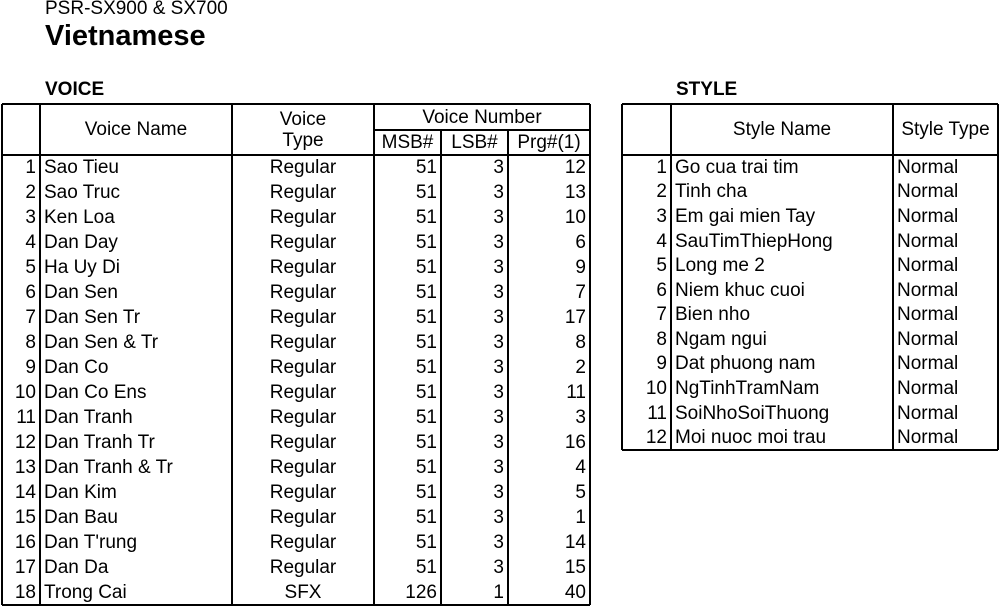 This screenshot has height=607, width=1000. What do you see at coordinates (82, 267) in the screenshot?
I see `cell: Ha Uy Di` at bounding box center [82, 267].